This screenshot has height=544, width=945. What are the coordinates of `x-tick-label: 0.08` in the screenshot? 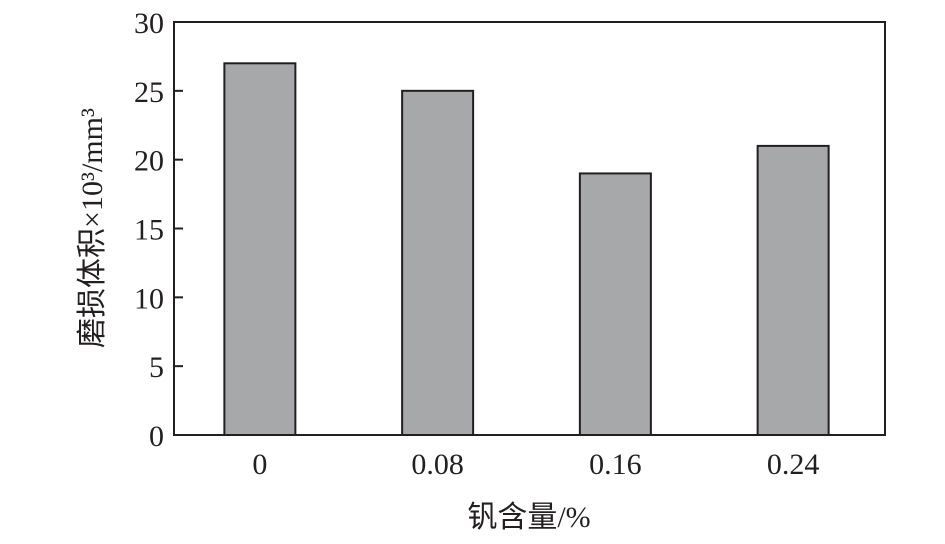 It's located at (437, 464).